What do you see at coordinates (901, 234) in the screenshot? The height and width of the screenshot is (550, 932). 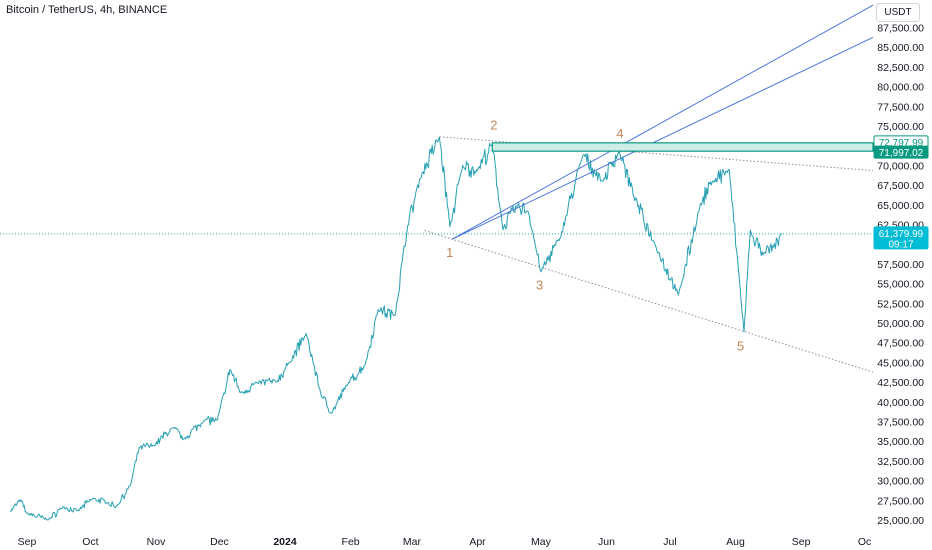 I see `last-price-tag-text: 61,379.99` at bounding box center [901, 234].